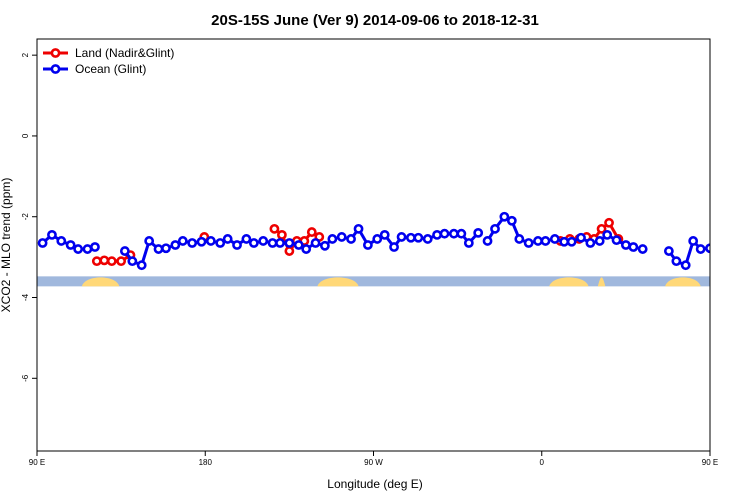  Describe the element at coordinates (25, 54) in the screenshot. I see `y-tick-label: 2` at that location.